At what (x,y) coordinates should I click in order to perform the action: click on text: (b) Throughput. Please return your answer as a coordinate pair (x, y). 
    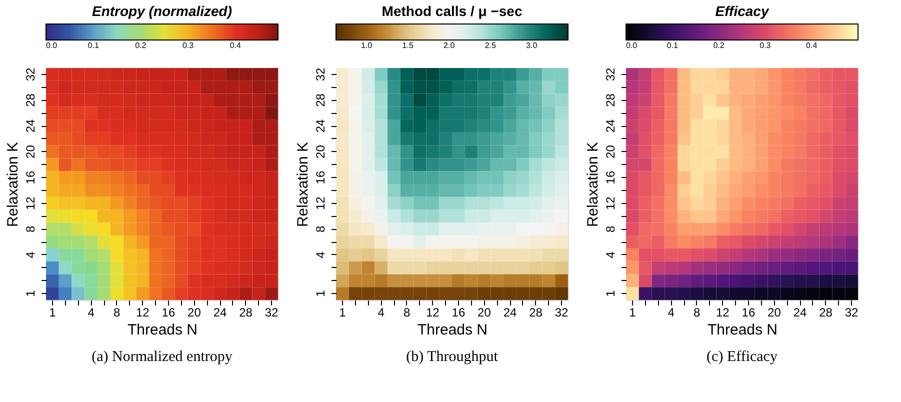
    Looking at the image, I should click on (452, 357).